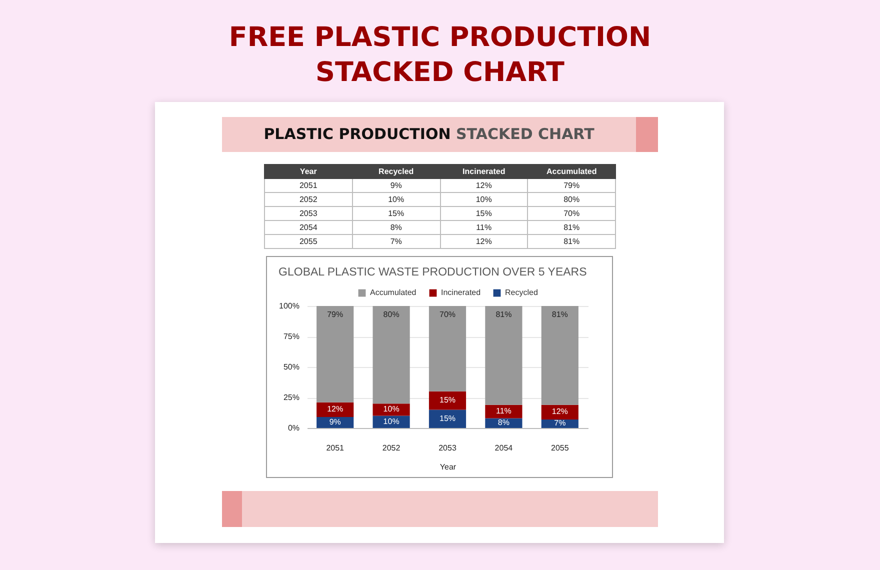 Image resolution: width=880 pixels, height=570 pixels. I want to click on y-tick-label: 50%, so click(291, 367).